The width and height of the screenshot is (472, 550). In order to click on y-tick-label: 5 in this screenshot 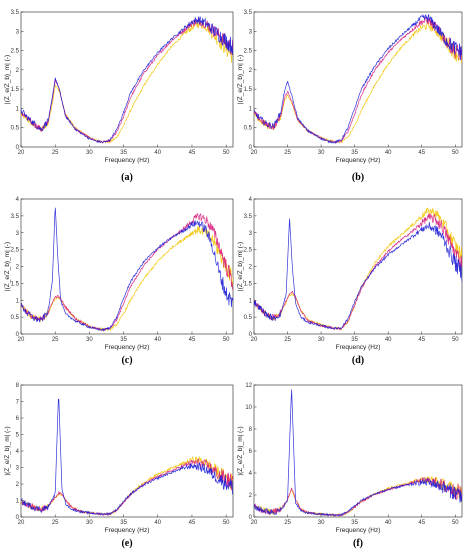, I will do `click(18, 436)`.